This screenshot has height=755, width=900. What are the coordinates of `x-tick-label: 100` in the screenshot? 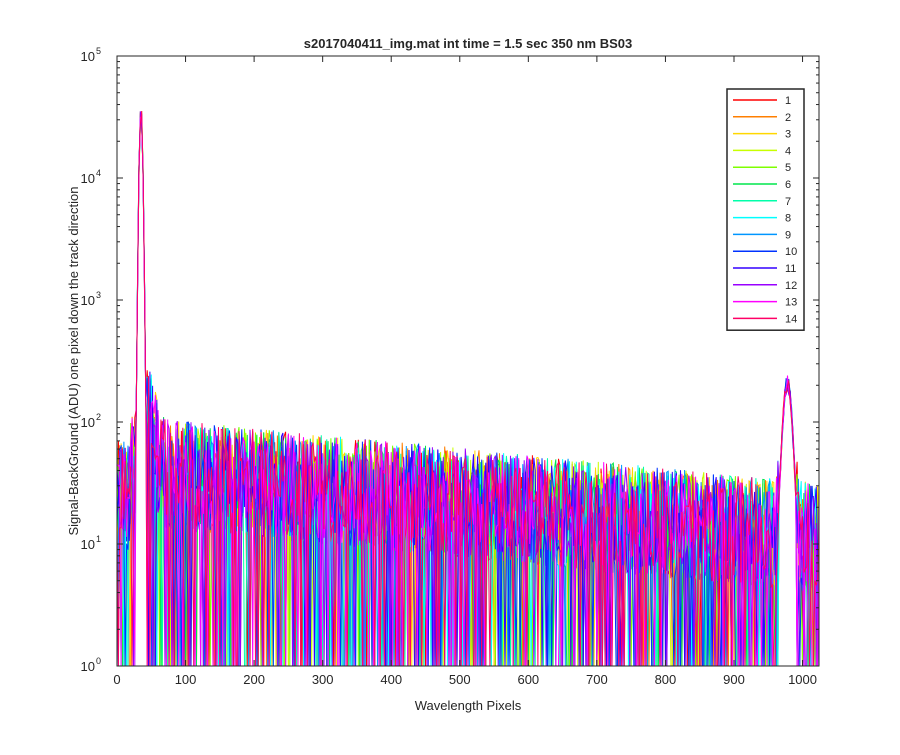 It's located at (186, 679).